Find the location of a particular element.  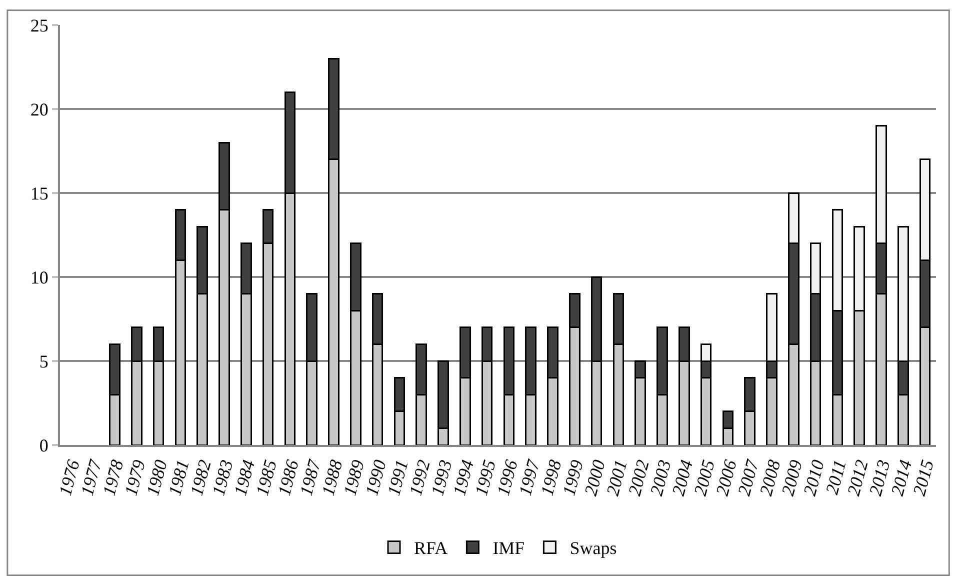

y-tick-label: 15 is located at coordinates (39, 193).